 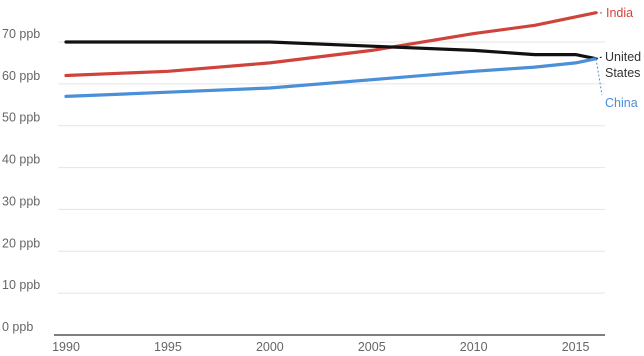 What do you see at coordinates (21, 243) in the screenshot?
I see `y-tick-label: 20 ppb` at bounding box center [21, 243].